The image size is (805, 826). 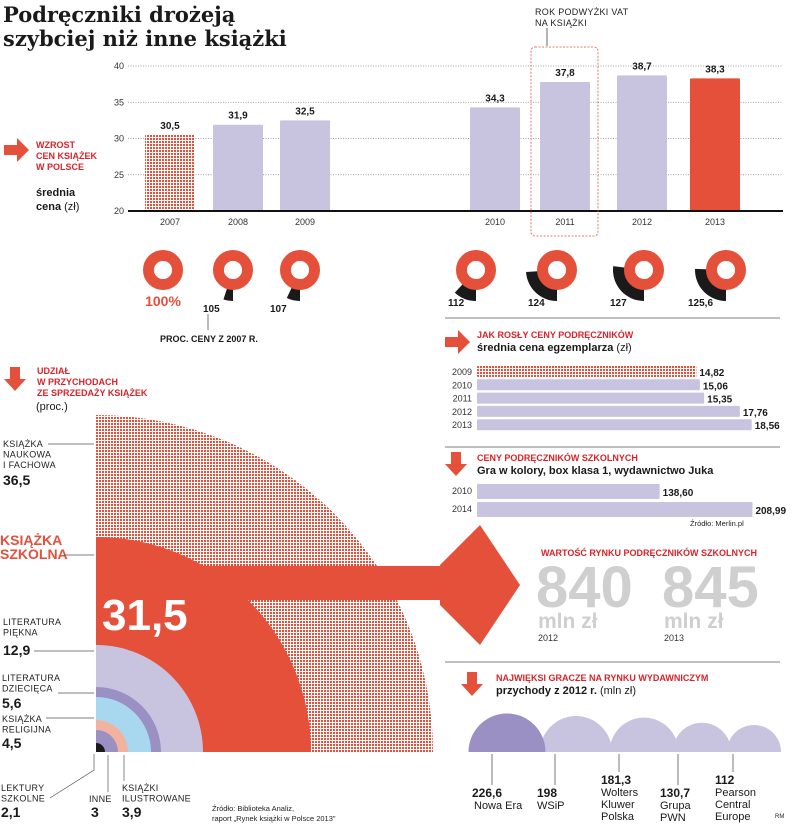 What do you see at coordinates (32, 622) in the screenshot?
I see `label-fiction: LITERATURA` at bounding box center [32, 622].